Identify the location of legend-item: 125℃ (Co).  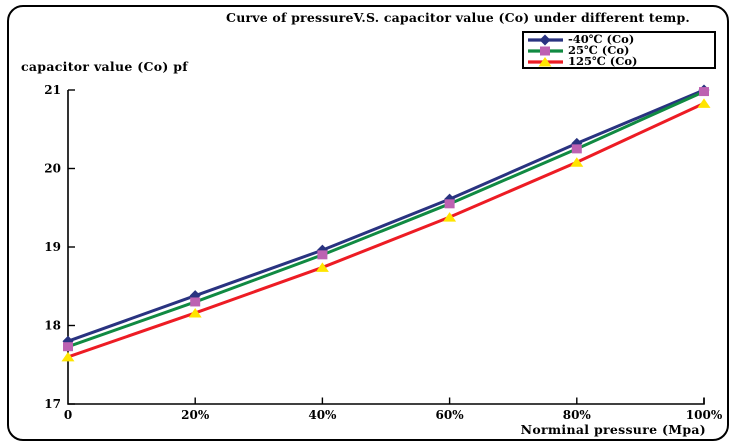
(620, 61).